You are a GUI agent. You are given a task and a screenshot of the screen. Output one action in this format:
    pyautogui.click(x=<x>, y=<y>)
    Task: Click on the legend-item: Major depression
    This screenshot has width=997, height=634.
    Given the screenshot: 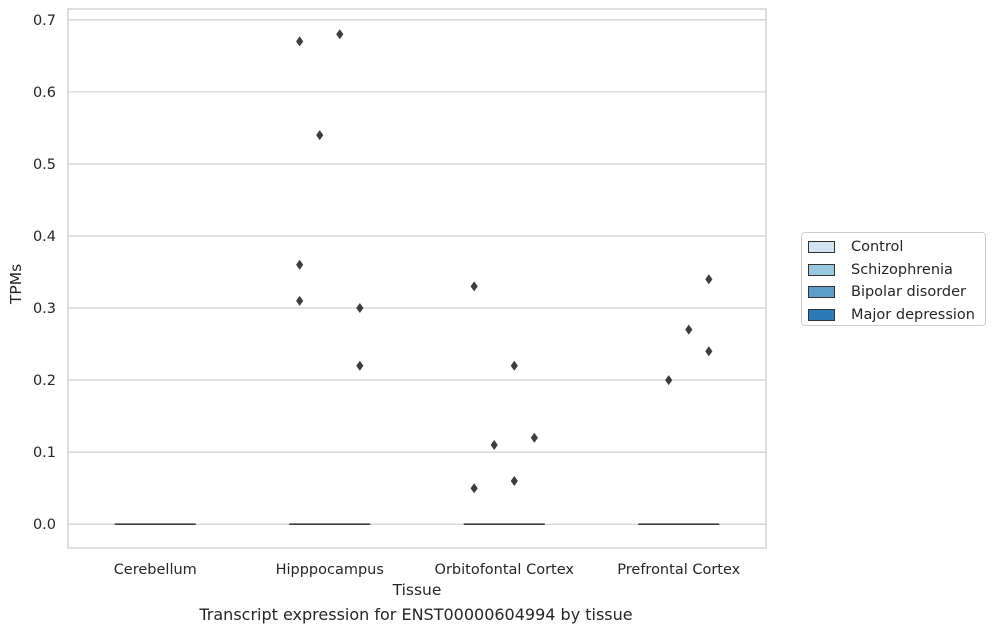 What is the action you would take?
    pyautogui.click(x=896, y=315)
    